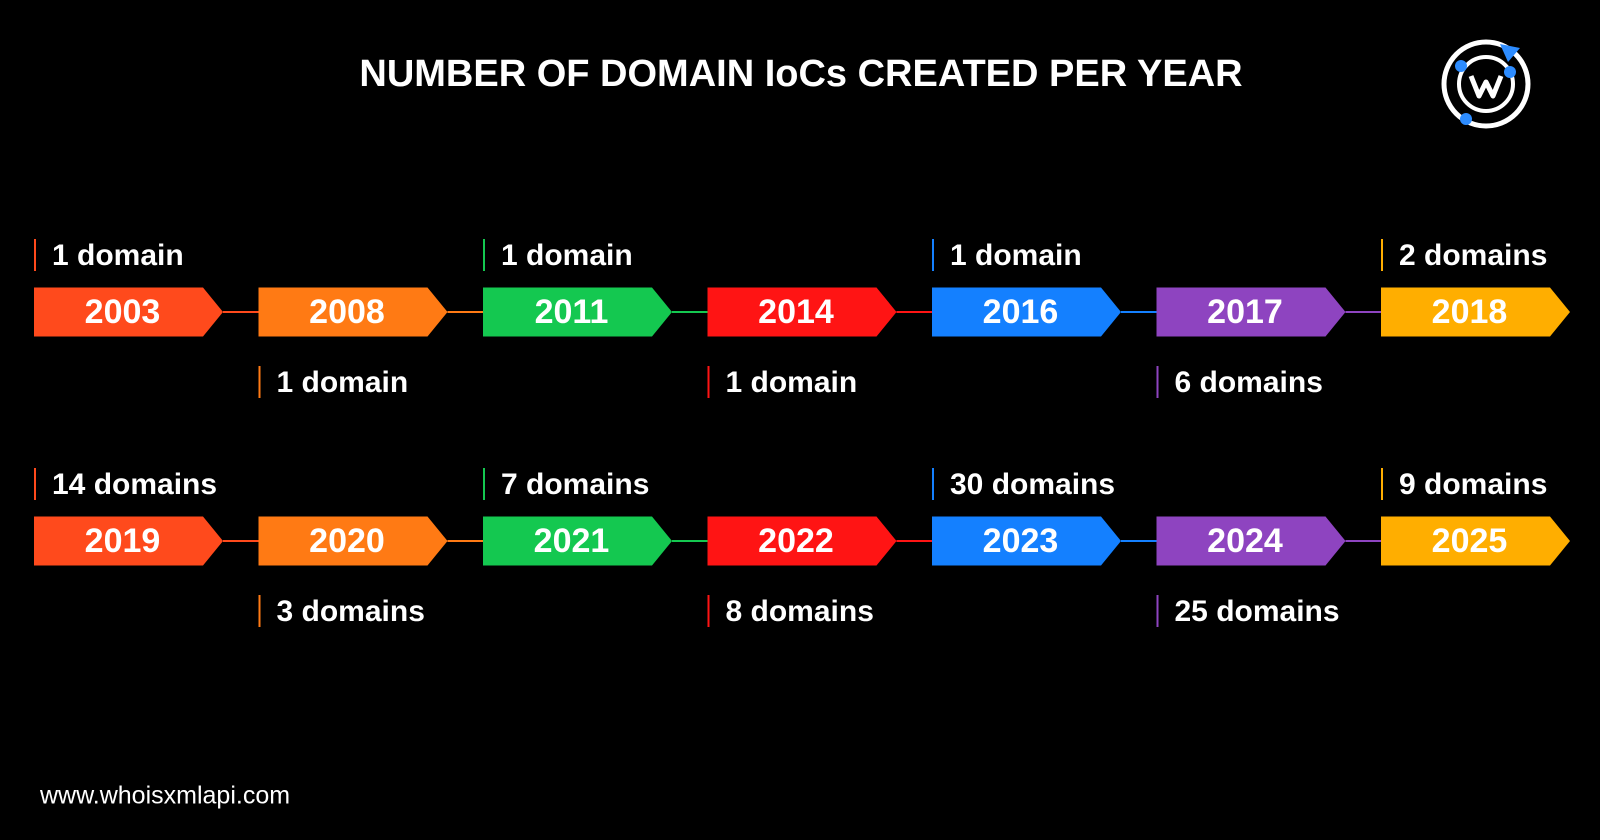 This screenshot has height=840, width=1600. Describe the element at coordinates (347, 541) in the screenshot. I see `year-label: 2020` at that location.